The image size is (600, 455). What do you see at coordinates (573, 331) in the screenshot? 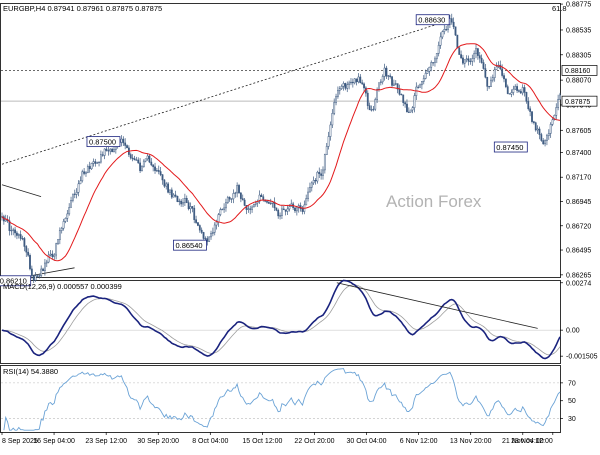
I see `macd-tick-label: 0.00` at bounding box center [573, 331].